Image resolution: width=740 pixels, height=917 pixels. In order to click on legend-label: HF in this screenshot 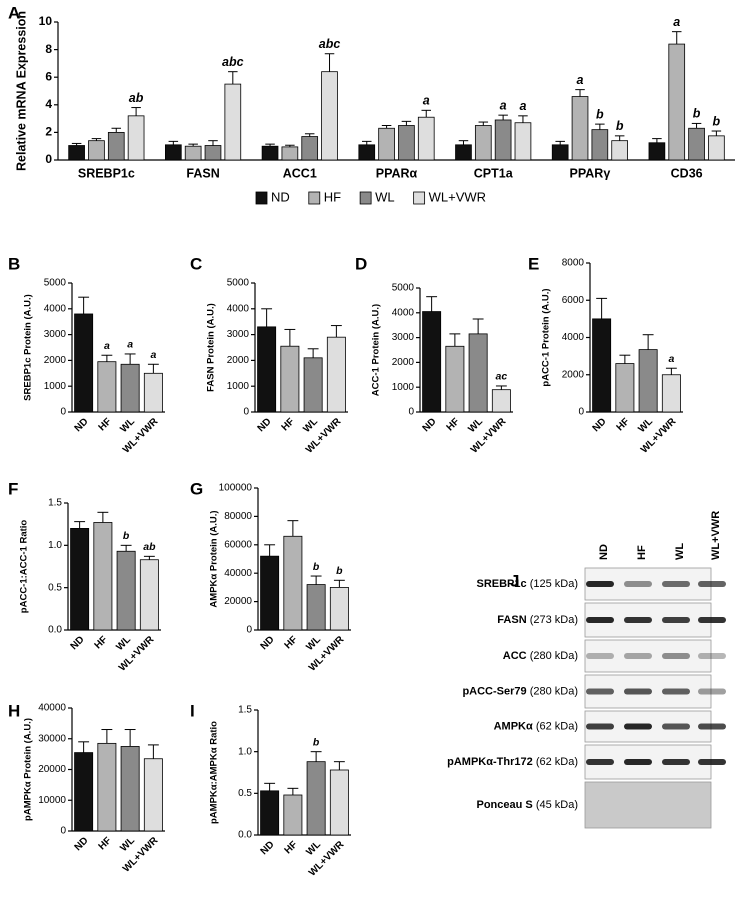, I will do `click(332, 196)`.